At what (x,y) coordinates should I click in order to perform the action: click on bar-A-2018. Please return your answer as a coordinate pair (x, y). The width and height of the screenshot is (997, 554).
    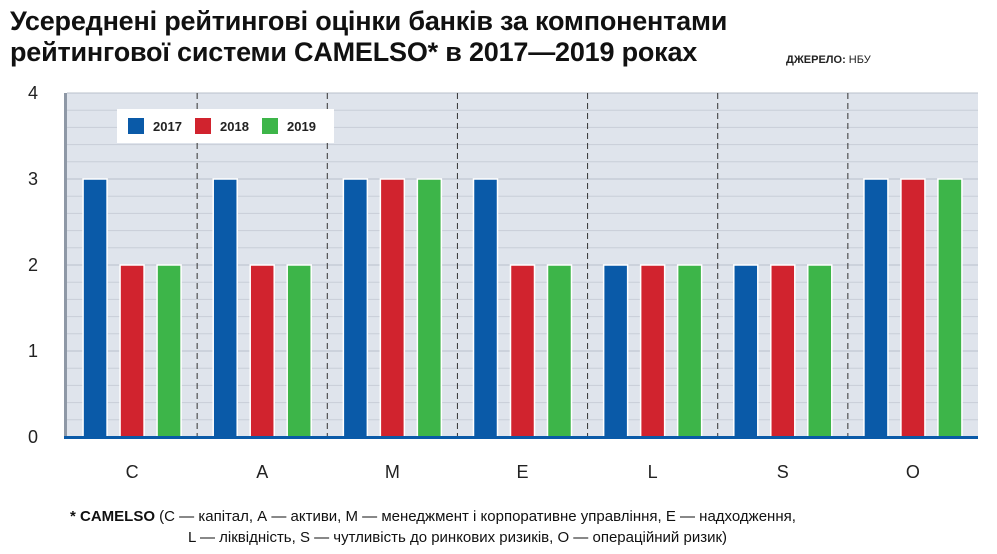
    Looking at the image, I should click on (262, 351).